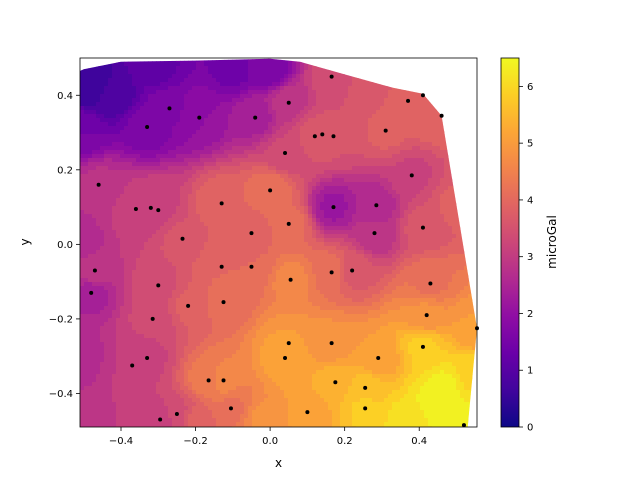 This screenshot has height=484, width=640. What do you see at coordinates (345, 441) in the screenshot?
I see `x-tick-label: 0.2` at bounding box center [345, 441].